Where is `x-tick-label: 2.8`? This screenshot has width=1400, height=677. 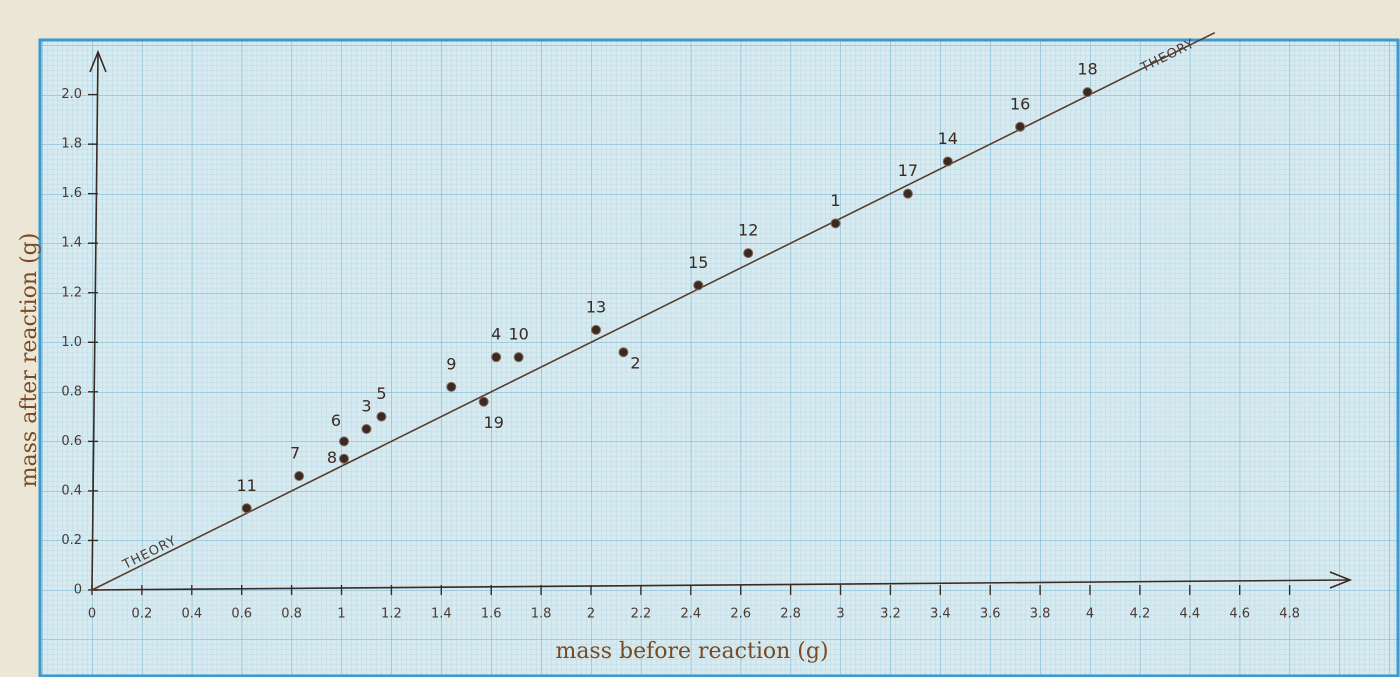
x-tick-label: 2.8 is located at coordinates (790, 614).